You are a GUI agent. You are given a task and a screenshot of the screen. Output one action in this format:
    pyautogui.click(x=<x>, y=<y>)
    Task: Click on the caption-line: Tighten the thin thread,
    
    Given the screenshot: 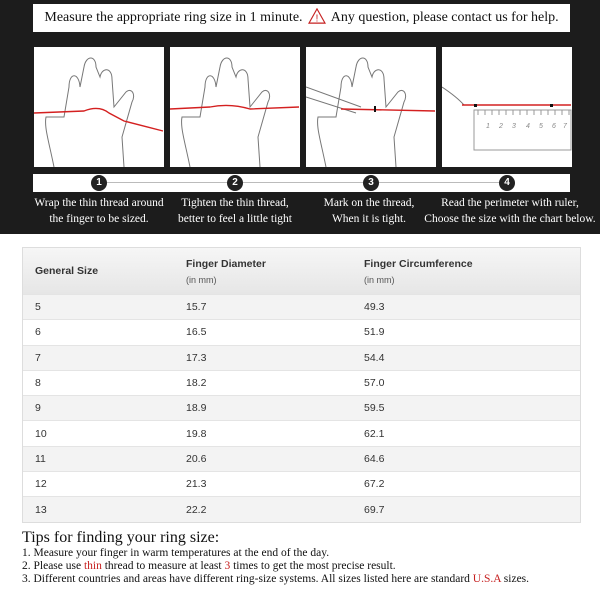 What is the action you would take?
    pyautogui.click(x=235, y=203)
    